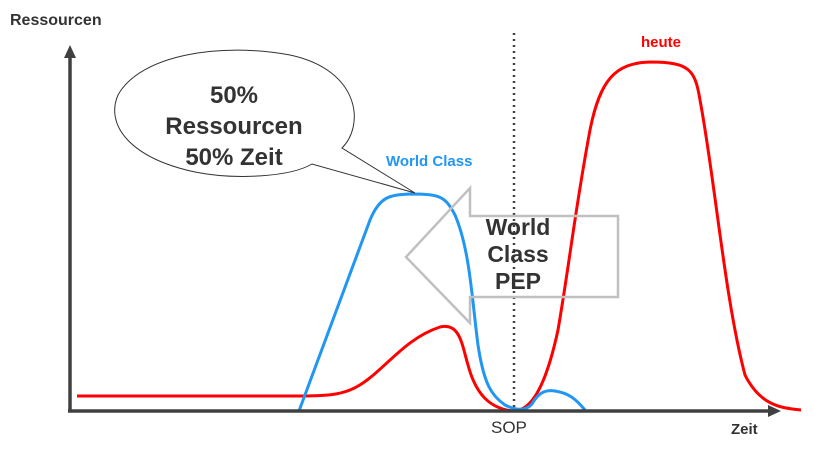  I want to click on x-axis-arrowhead-icon, so click(774, 411).